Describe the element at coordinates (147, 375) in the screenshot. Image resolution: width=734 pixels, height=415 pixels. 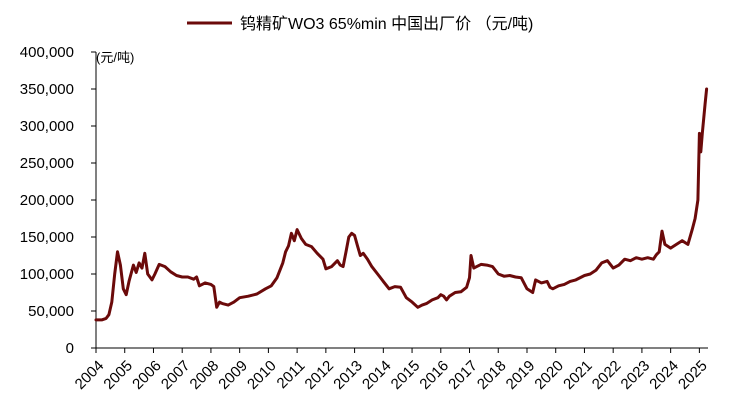
I see `x-tick-label: 2006` at that location.